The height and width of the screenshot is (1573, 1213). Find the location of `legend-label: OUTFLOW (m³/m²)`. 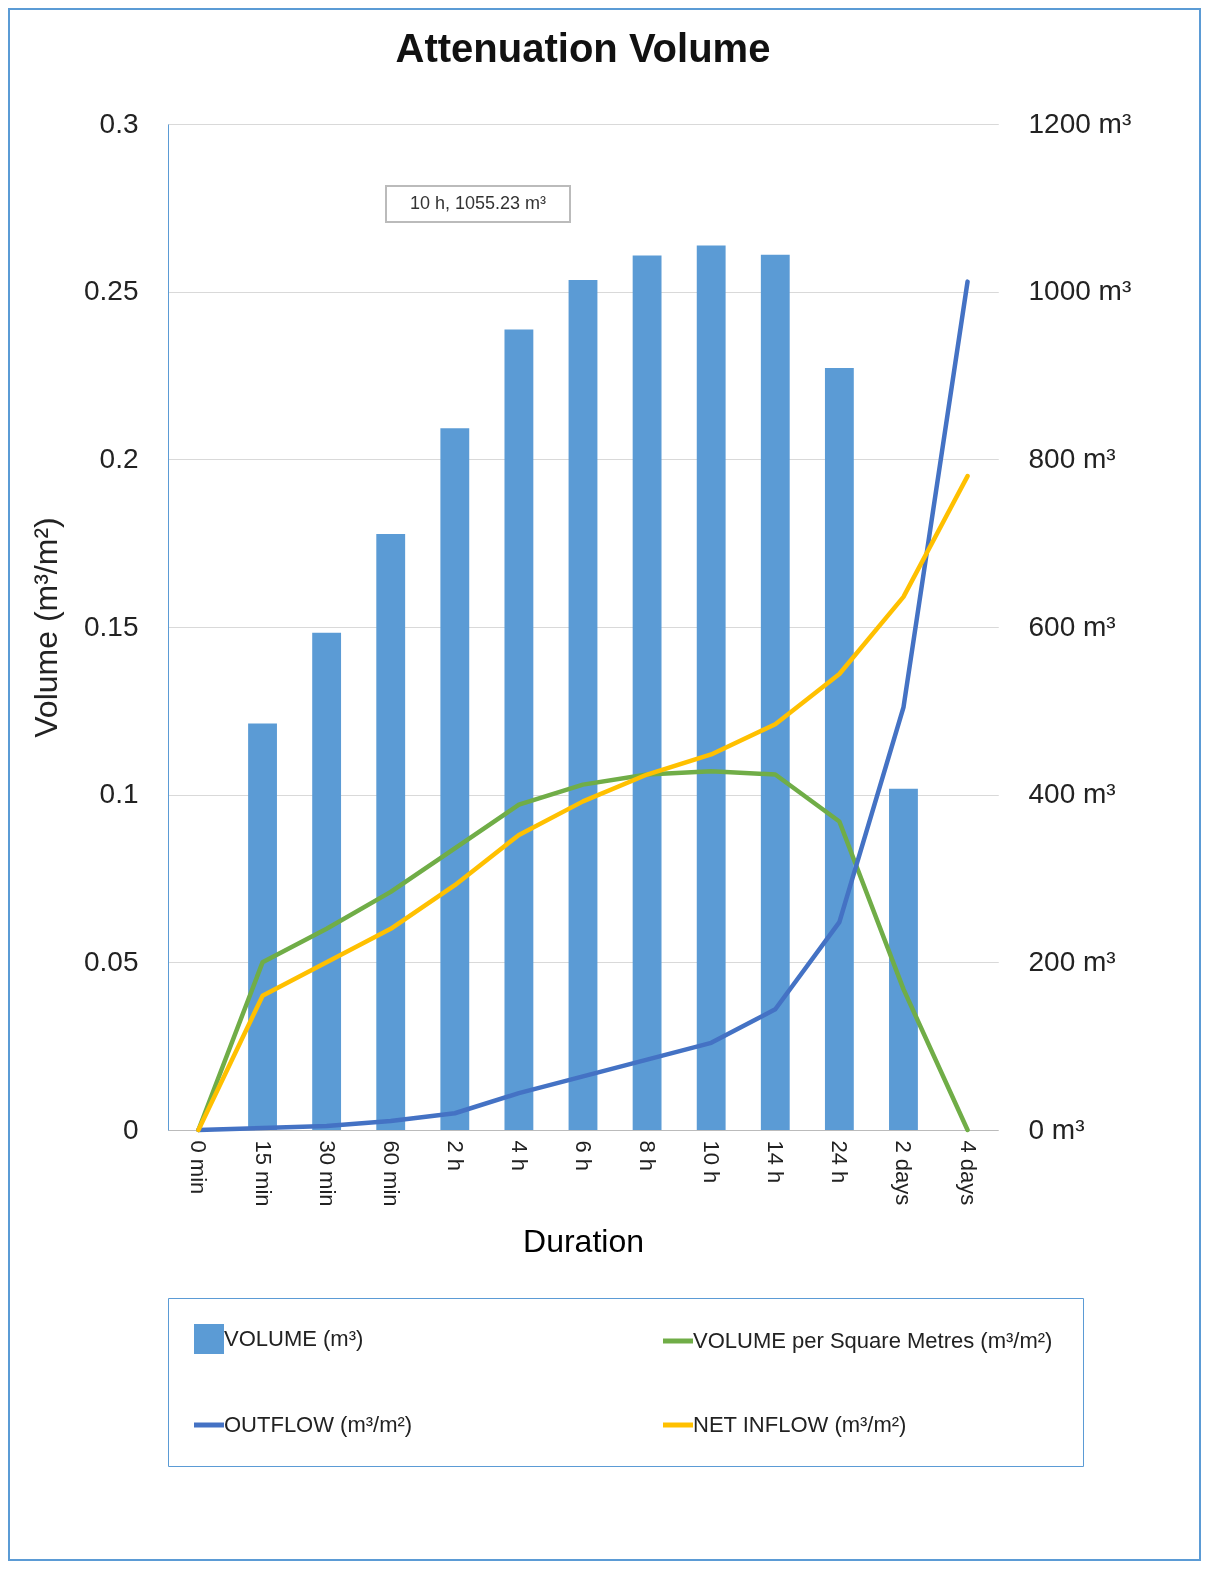

legend-label: OUTFLOW (m³/m²) is located at coordinates (318, 1424).